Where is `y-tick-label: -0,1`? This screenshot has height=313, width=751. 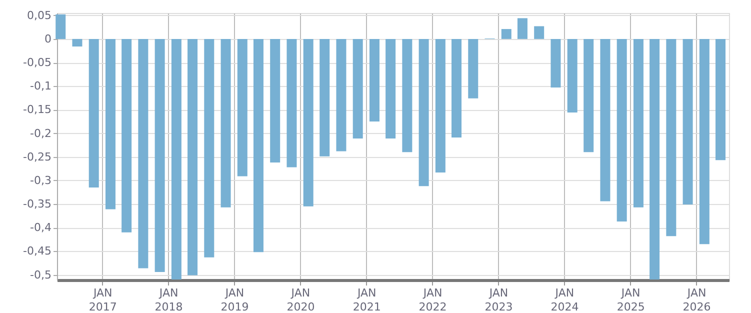 y-tick-label: -0,1 is located at coordinates (41, 86).